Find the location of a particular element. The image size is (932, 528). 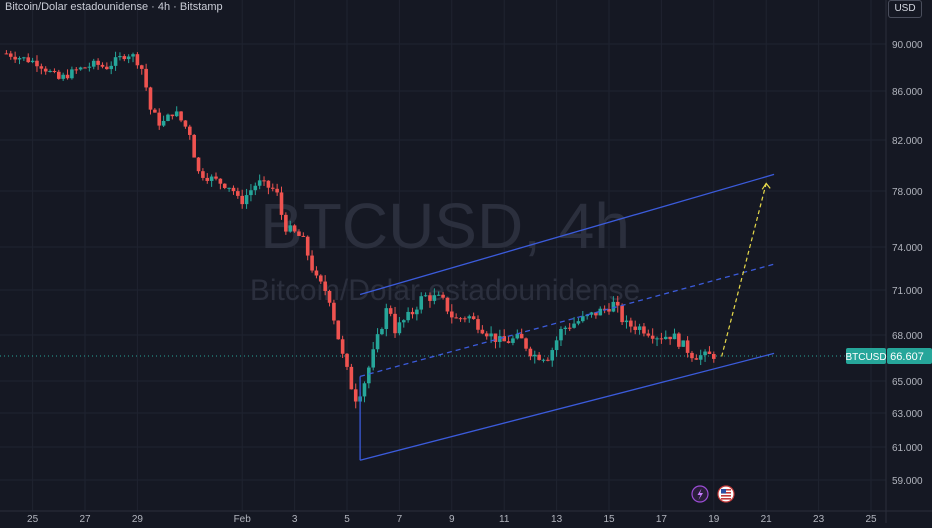

time-tick-label: 11 is located at coordinates (504, 518).